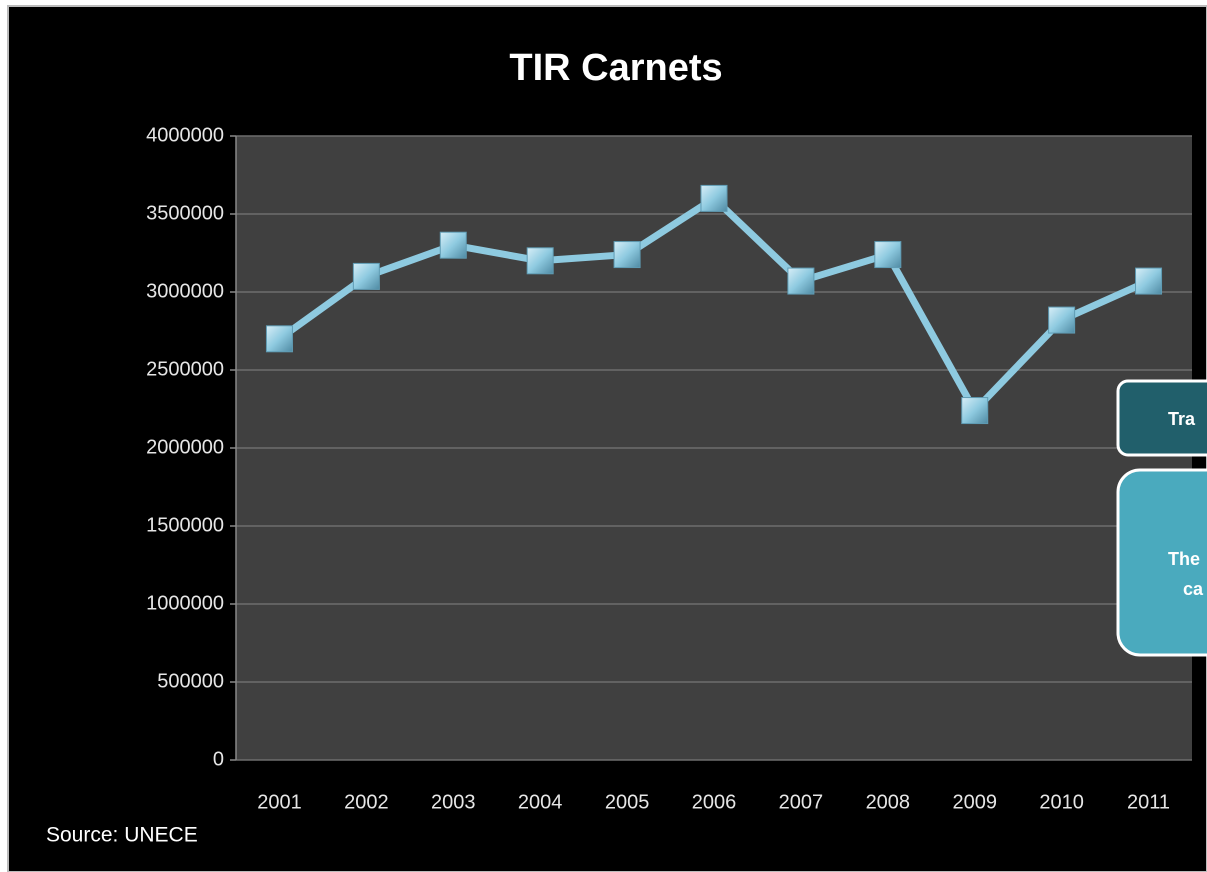  What do you see at coordinates (1061, 802) in the screenshot?
I see `x-tick-label: 2010` at bounding box center [1061, 802].